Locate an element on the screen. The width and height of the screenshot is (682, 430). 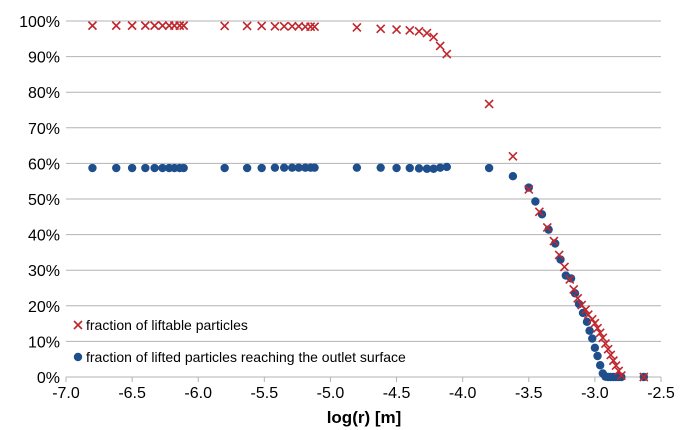
y-tick-label: 40% is located at coordinates (44, 236).